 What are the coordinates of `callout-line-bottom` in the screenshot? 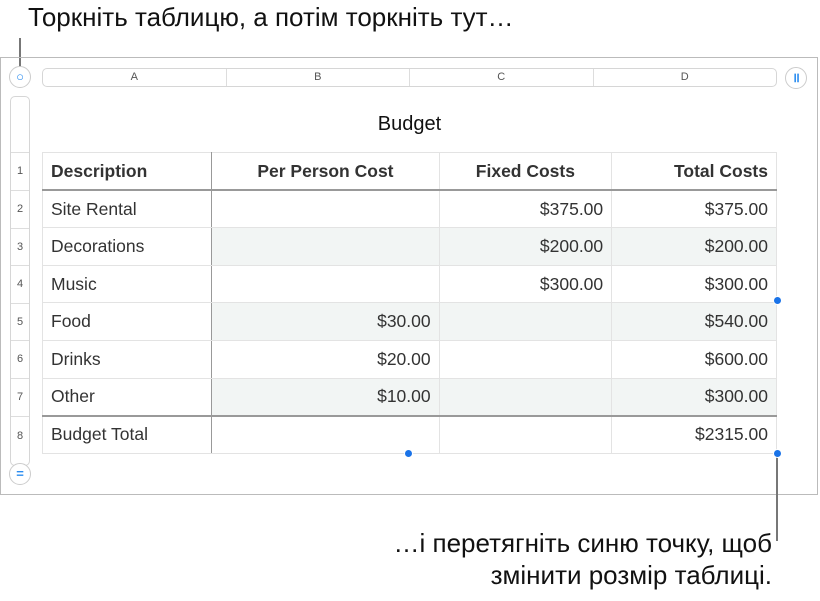 It's located at (777, 498).